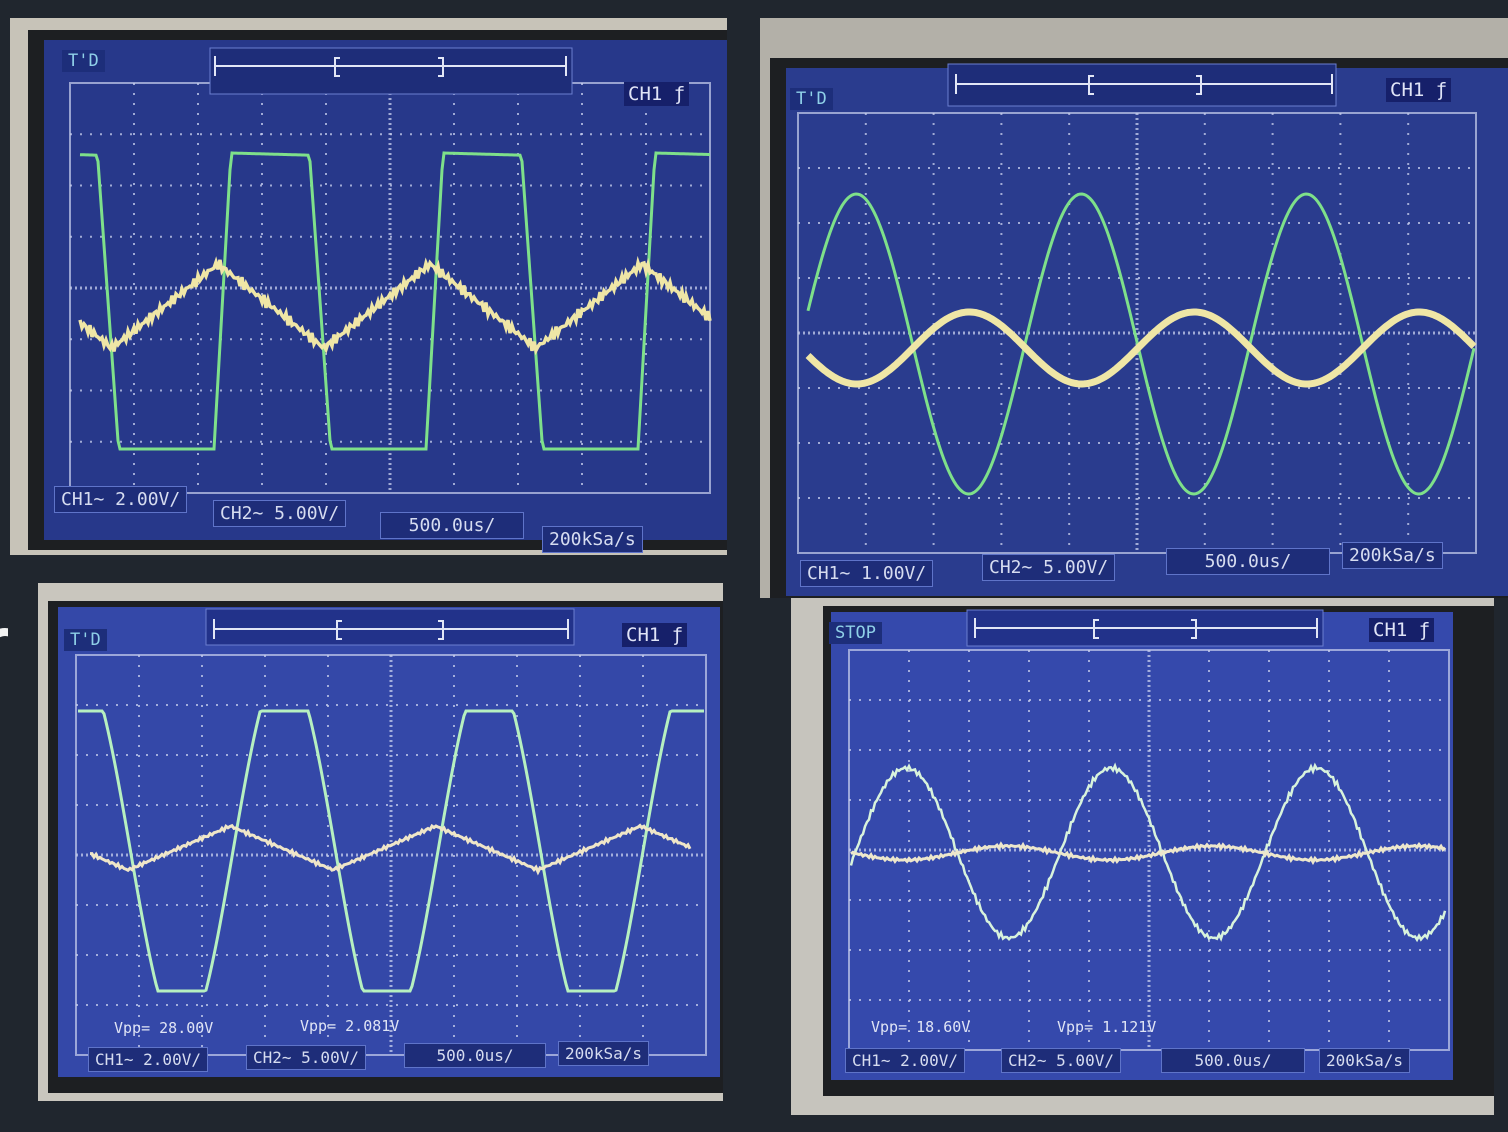  Describe the element at coordinates (349, 1026) in the screenshot. I see `ch2-vpp-readout: Vpp= 2.081V` at that location.